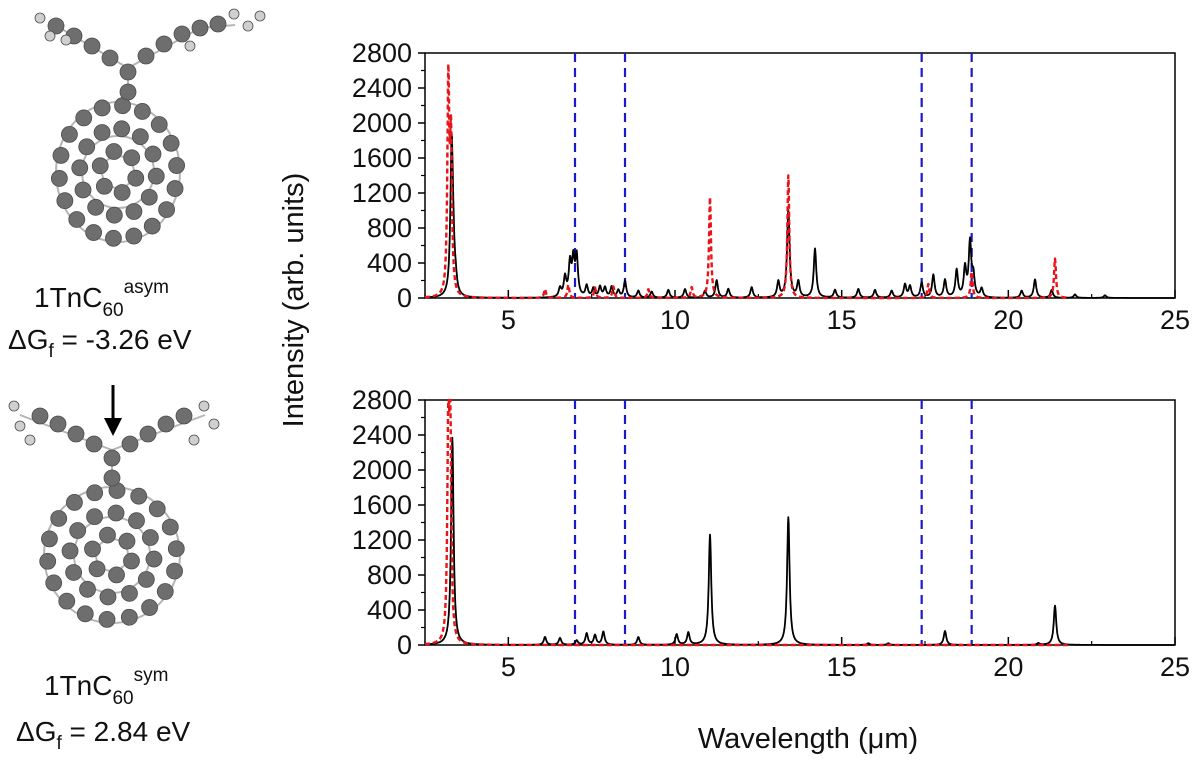  I want to click on molecule-sym-image, so click(114, 514).